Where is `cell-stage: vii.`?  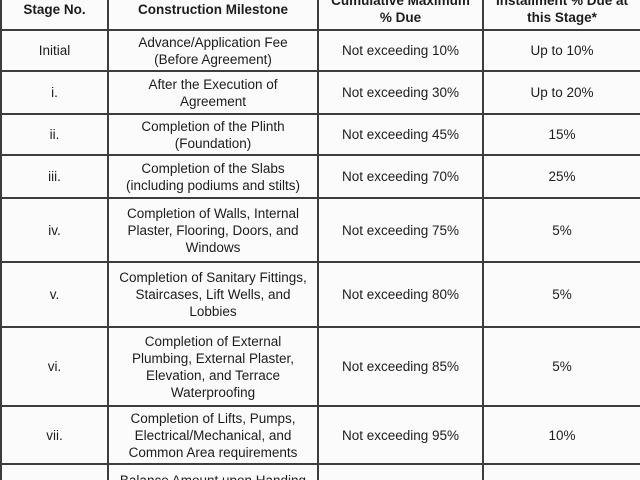 cell-stage: vii. is located at coordinates (54, 435).